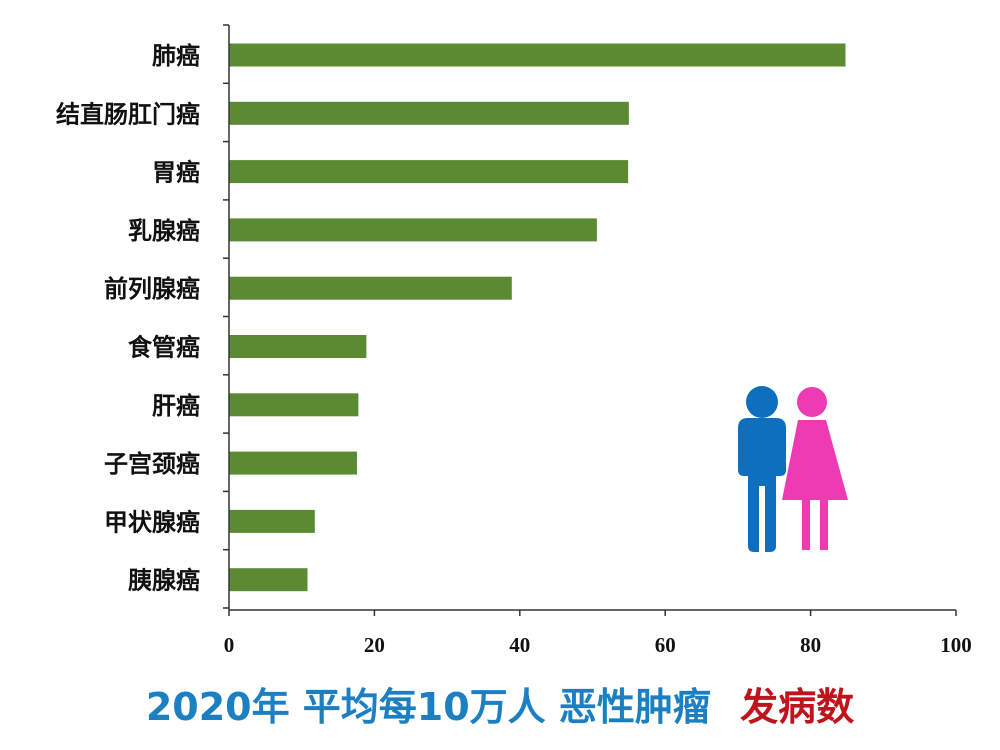 The height and width of the screenshot is (750, 1000). I want to click on category-label-2: 胃癌, so click(176, 173).